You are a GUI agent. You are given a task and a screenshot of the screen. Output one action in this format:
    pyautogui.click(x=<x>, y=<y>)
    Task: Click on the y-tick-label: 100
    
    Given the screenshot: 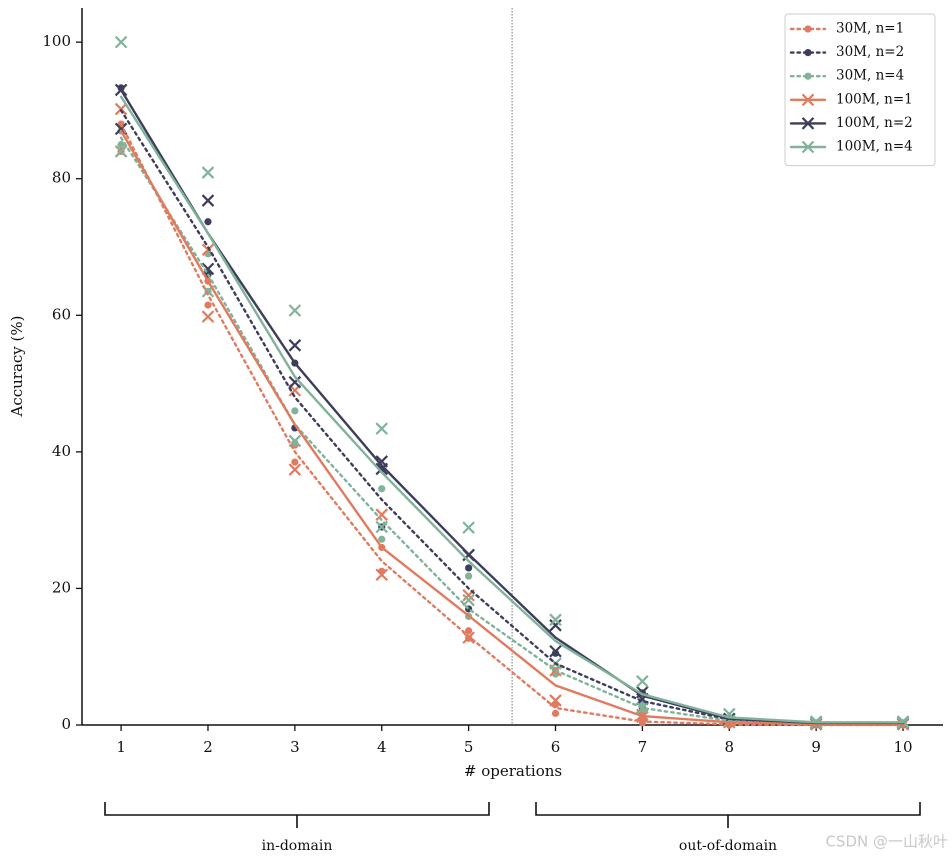 What is the action you would take?
    pyautogui.click(x=56, y=41)
    